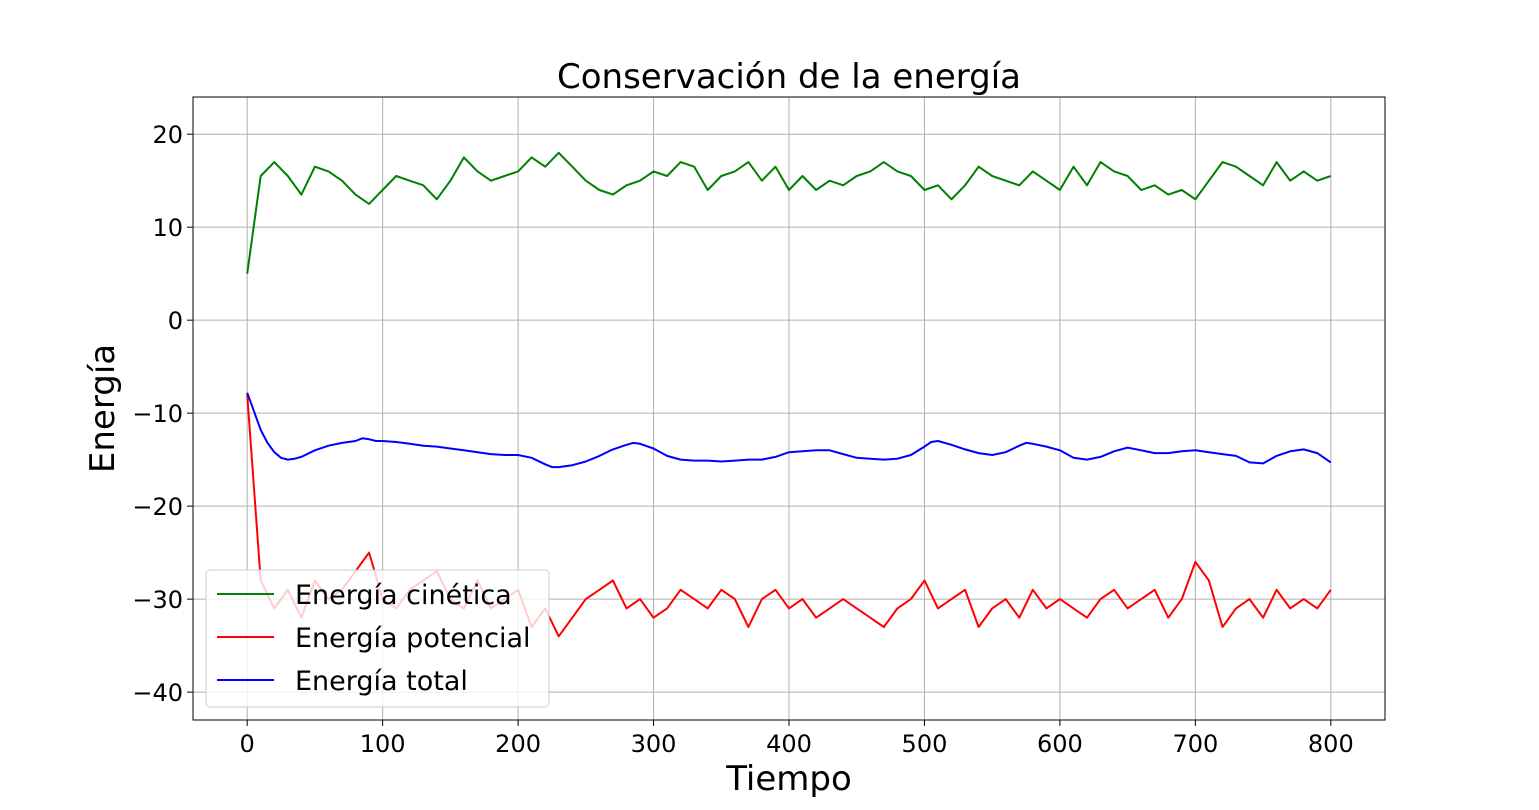 The image size is (1539, 810). What do you see at coordinates (789, 430) in the screenshot?
I see `series-line-total` at bounding box center [789, 430].